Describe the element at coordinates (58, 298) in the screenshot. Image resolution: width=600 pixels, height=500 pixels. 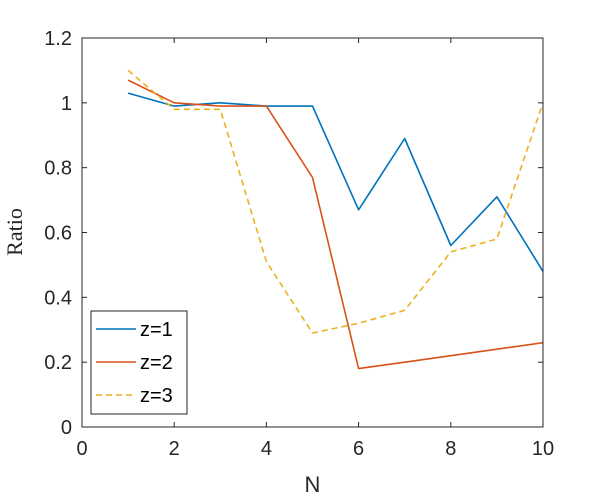
I see `y-tick-label: 0.4` at that location.